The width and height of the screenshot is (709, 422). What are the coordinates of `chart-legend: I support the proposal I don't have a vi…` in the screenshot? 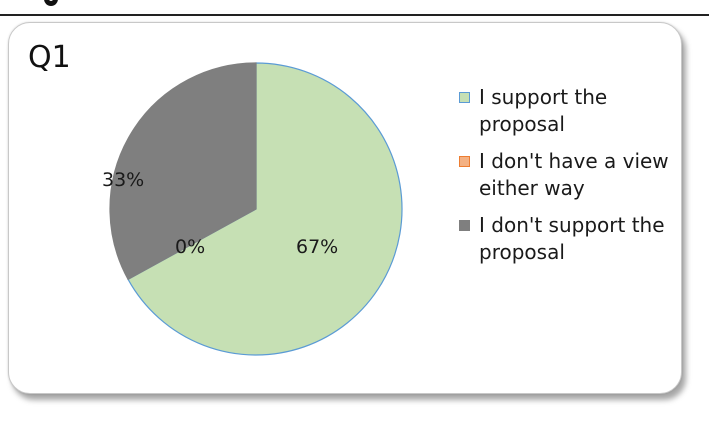 It's located at (569, 180).